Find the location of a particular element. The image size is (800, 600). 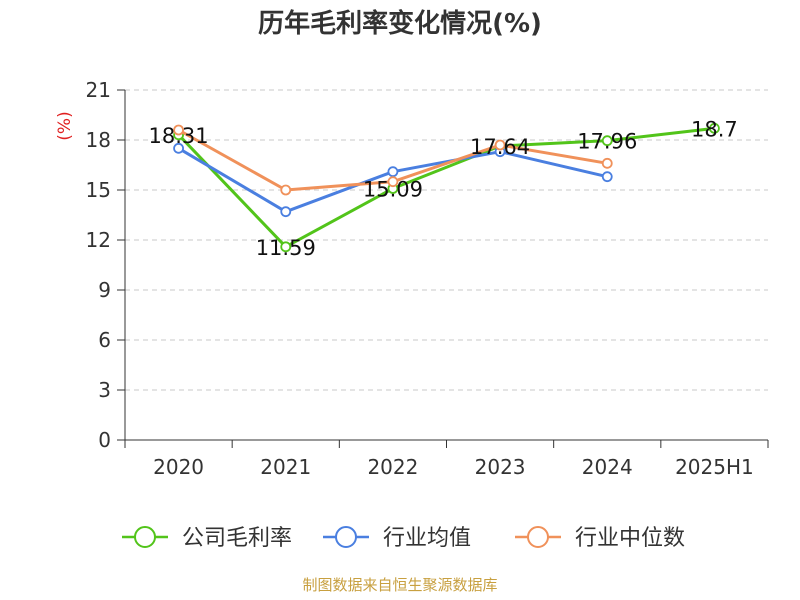

x-tick-label: 2021 is located at coordinates (285, 467).